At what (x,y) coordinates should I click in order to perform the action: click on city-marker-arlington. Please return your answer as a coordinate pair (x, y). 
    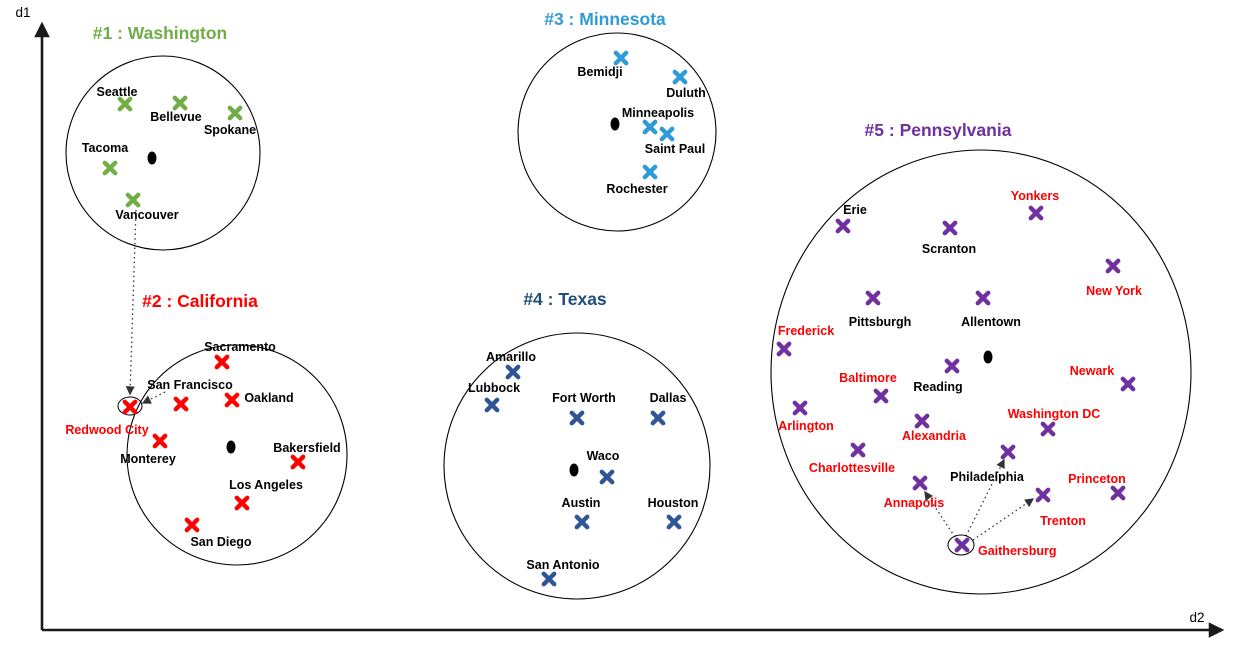
    Looking at the image, I should click on (800, 408).